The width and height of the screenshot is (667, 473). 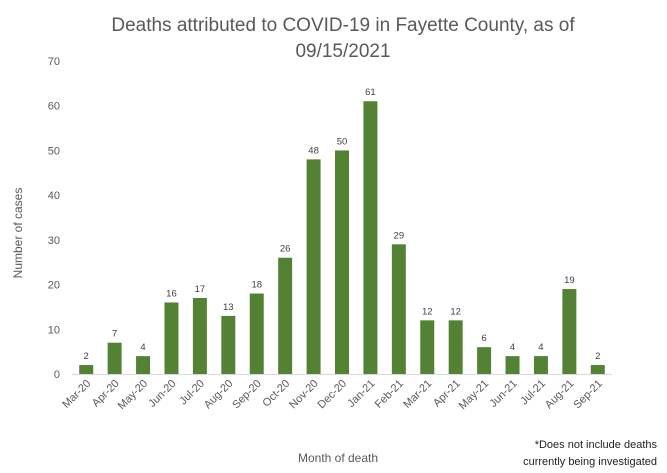 I want to click on data-label-Aug-20: 13, so click(x=228, y=307).